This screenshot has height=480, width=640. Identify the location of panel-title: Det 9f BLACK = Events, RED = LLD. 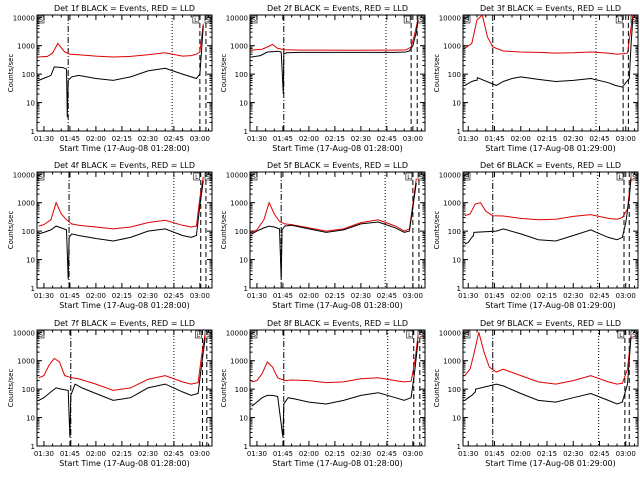
(550, 323).